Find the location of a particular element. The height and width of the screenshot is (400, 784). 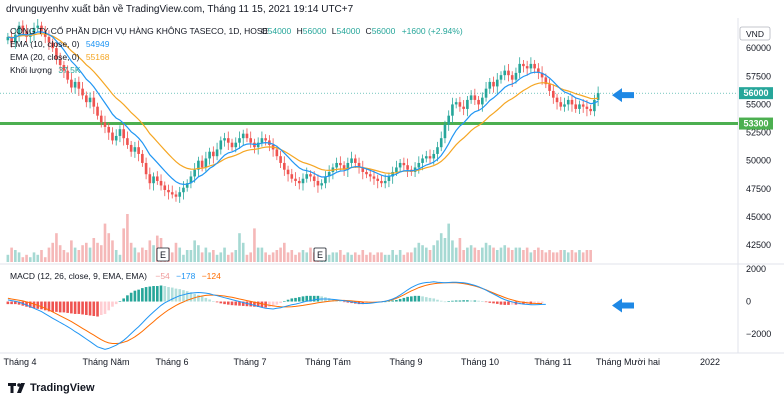

price-tick-label: 60000 is located at coordinates (758, 48).